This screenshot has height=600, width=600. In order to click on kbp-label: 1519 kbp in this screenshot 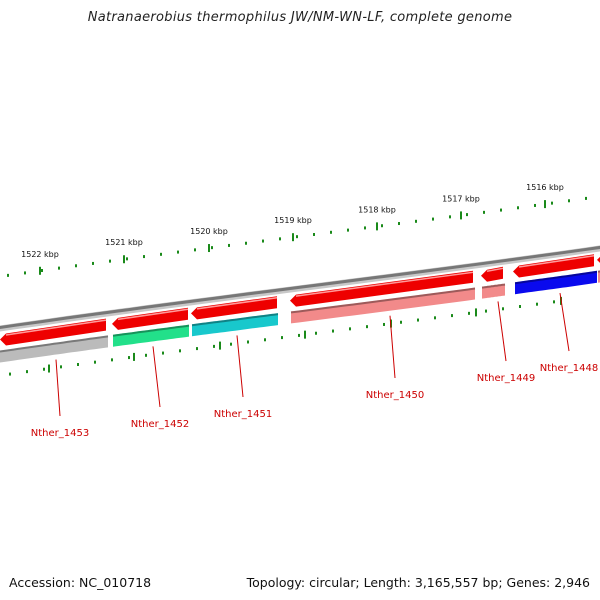, I will do `click(293, 220)`.